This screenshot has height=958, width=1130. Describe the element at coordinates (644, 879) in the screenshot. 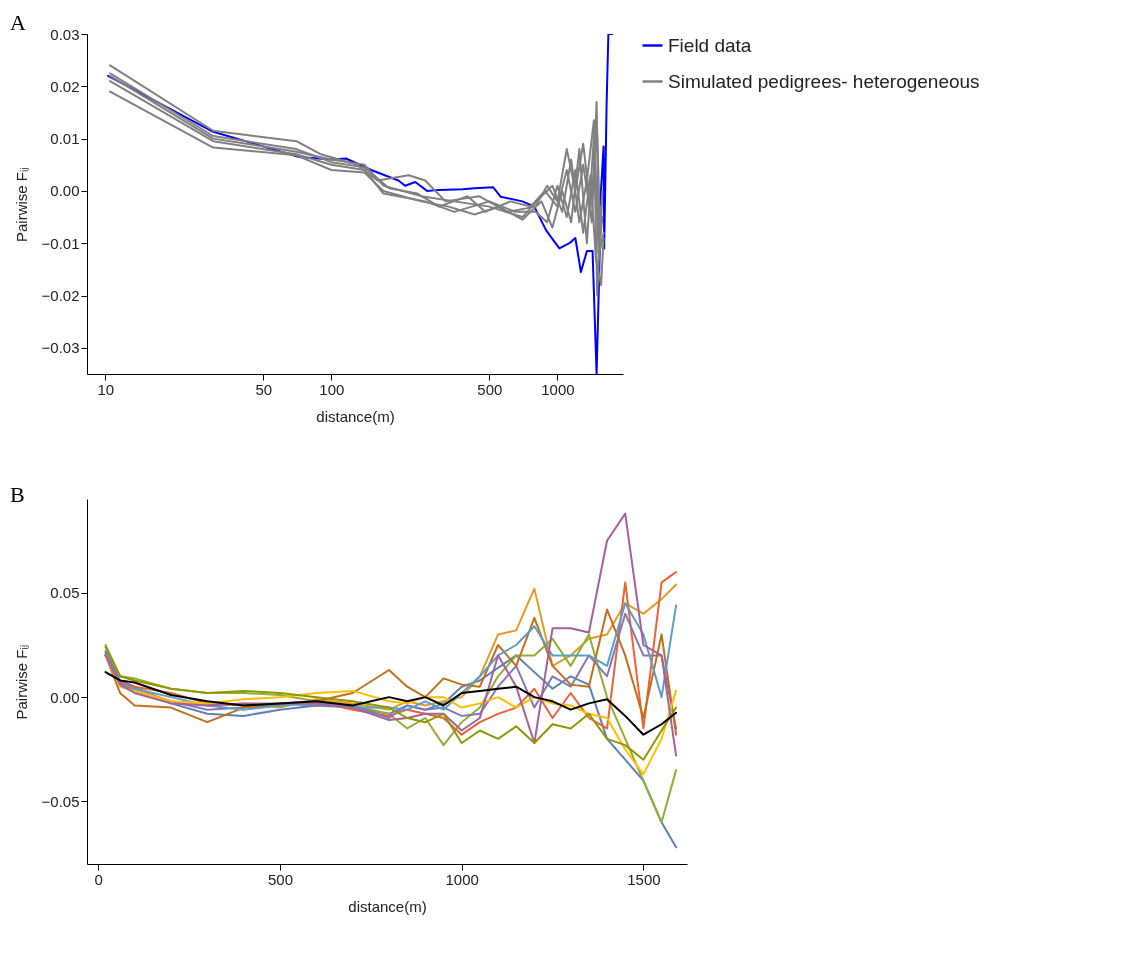

I see `x-tick-label: 1500` at that location.